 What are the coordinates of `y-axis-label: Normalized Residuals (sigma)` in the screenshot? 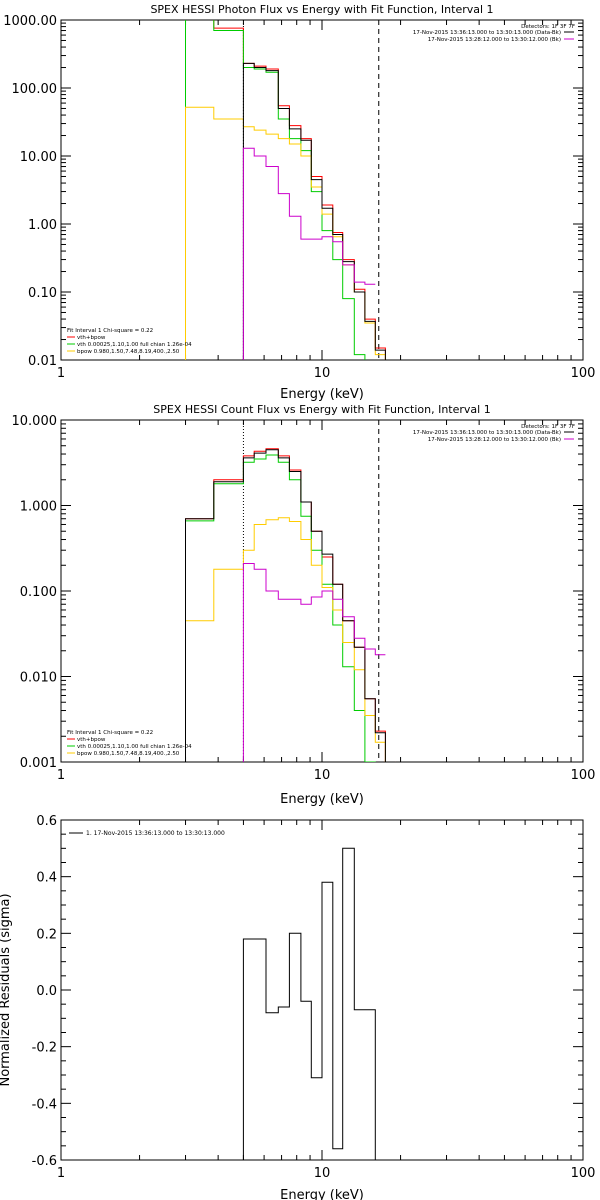 It's located at (6, 989).